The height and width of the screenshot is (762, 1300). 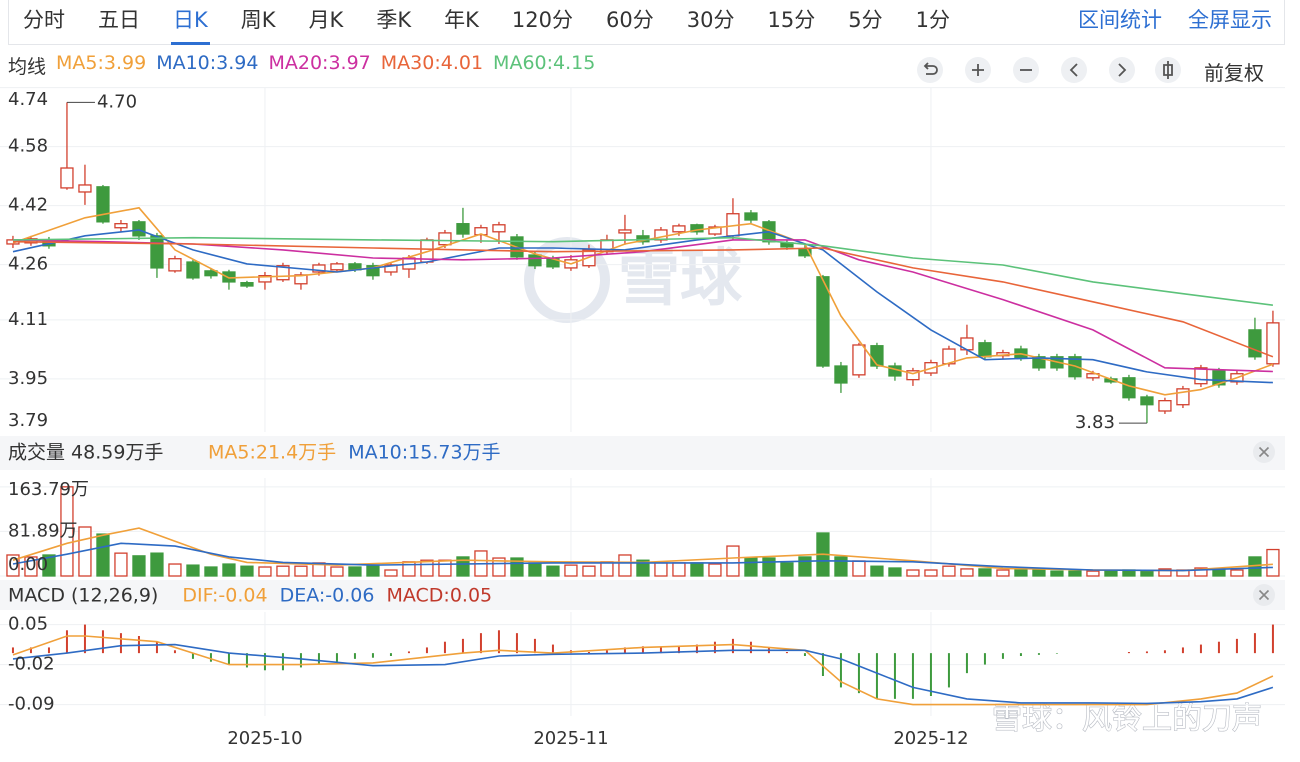 I want to click on period-tab: 分时, so click(x=44, y=19).